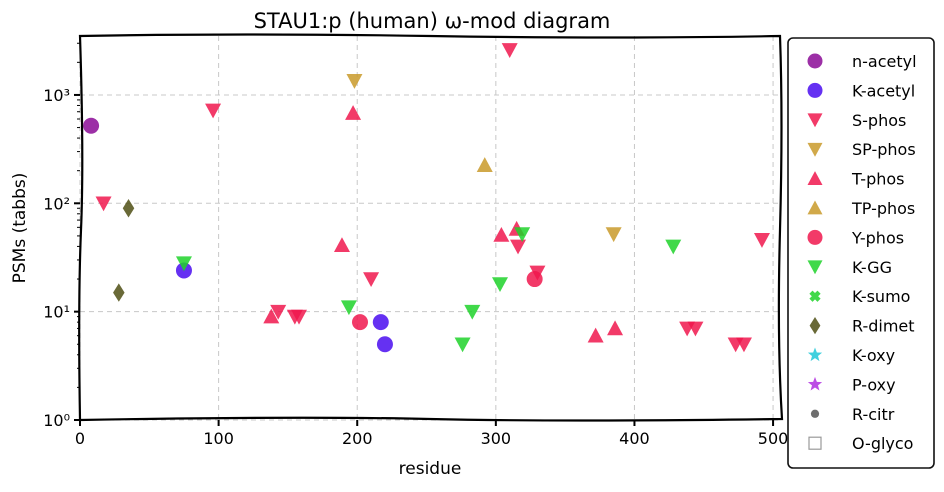 The width and height of the screenshot is (944, 492). Describe the element at coordinates (873, 355) in the screenshot. I see `legend-label-K-oxy: K-oxy` at that location.